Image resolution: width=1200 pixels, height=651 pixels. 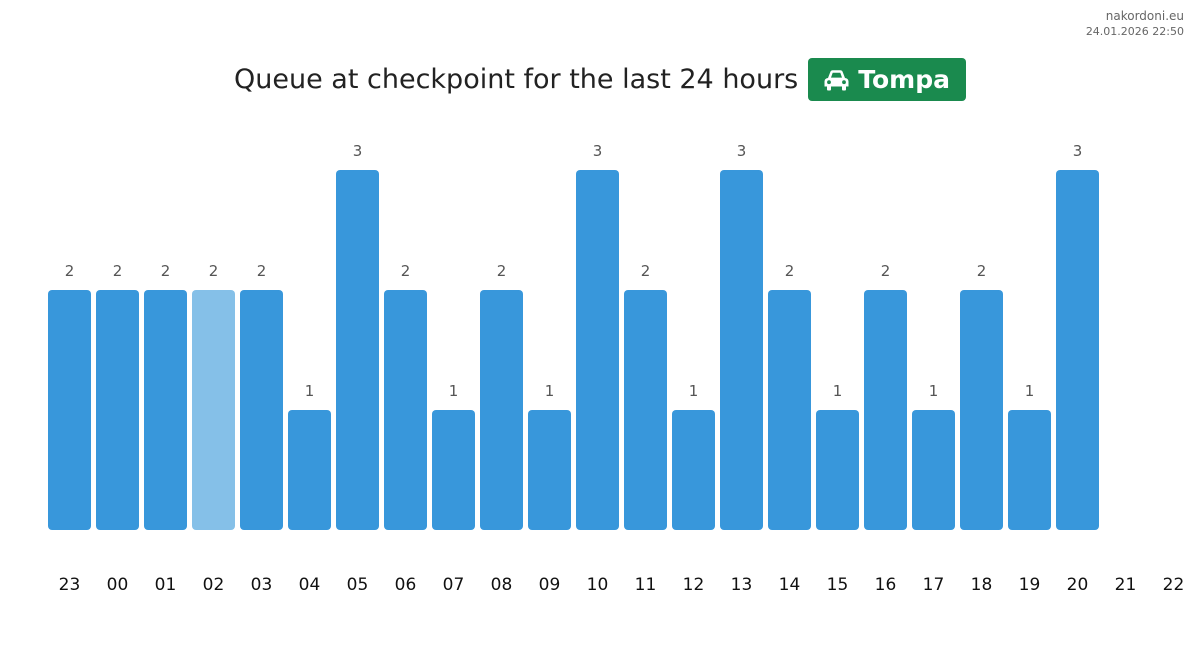 I want to click on hour-label-11: 11, so click(x=646, y=585).